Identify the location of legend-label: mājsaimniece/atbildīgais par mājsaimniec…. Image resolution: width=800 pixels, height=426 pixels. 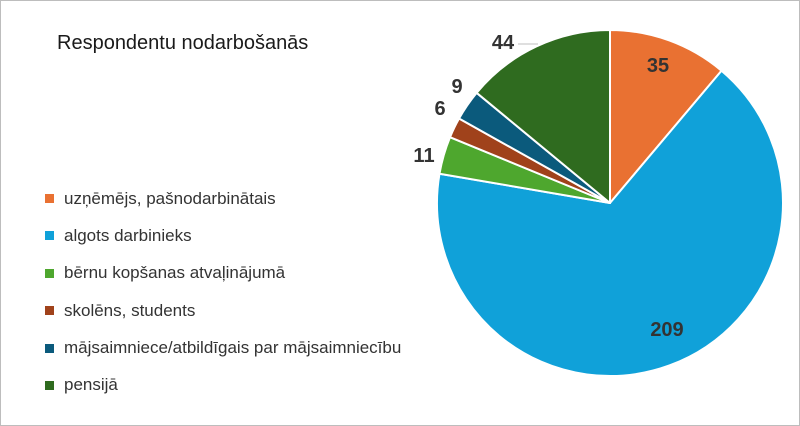
(233, 348).